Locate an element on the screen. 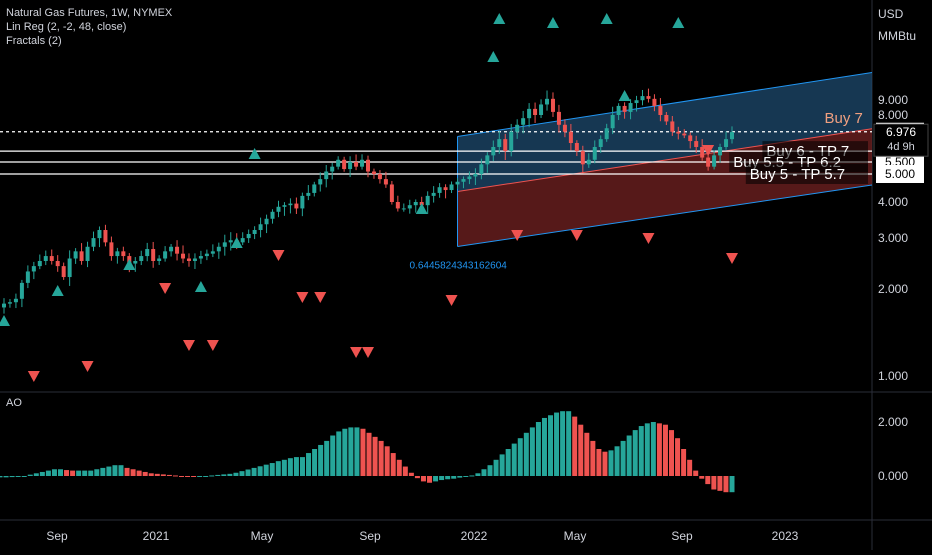 The height and width of the screenshot is (555, 932). price-unit-line2: MMBtu is located at coordinates (897, 36).